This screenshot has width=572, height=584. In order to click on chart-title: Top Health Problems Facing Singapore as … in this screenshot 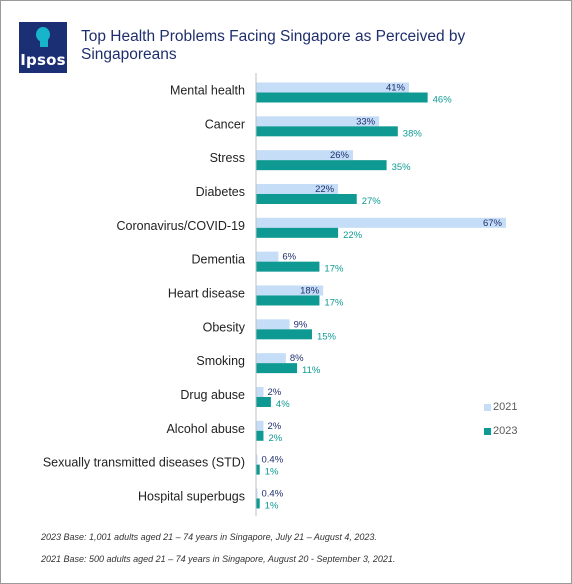, I will do `click(273, 45)`.